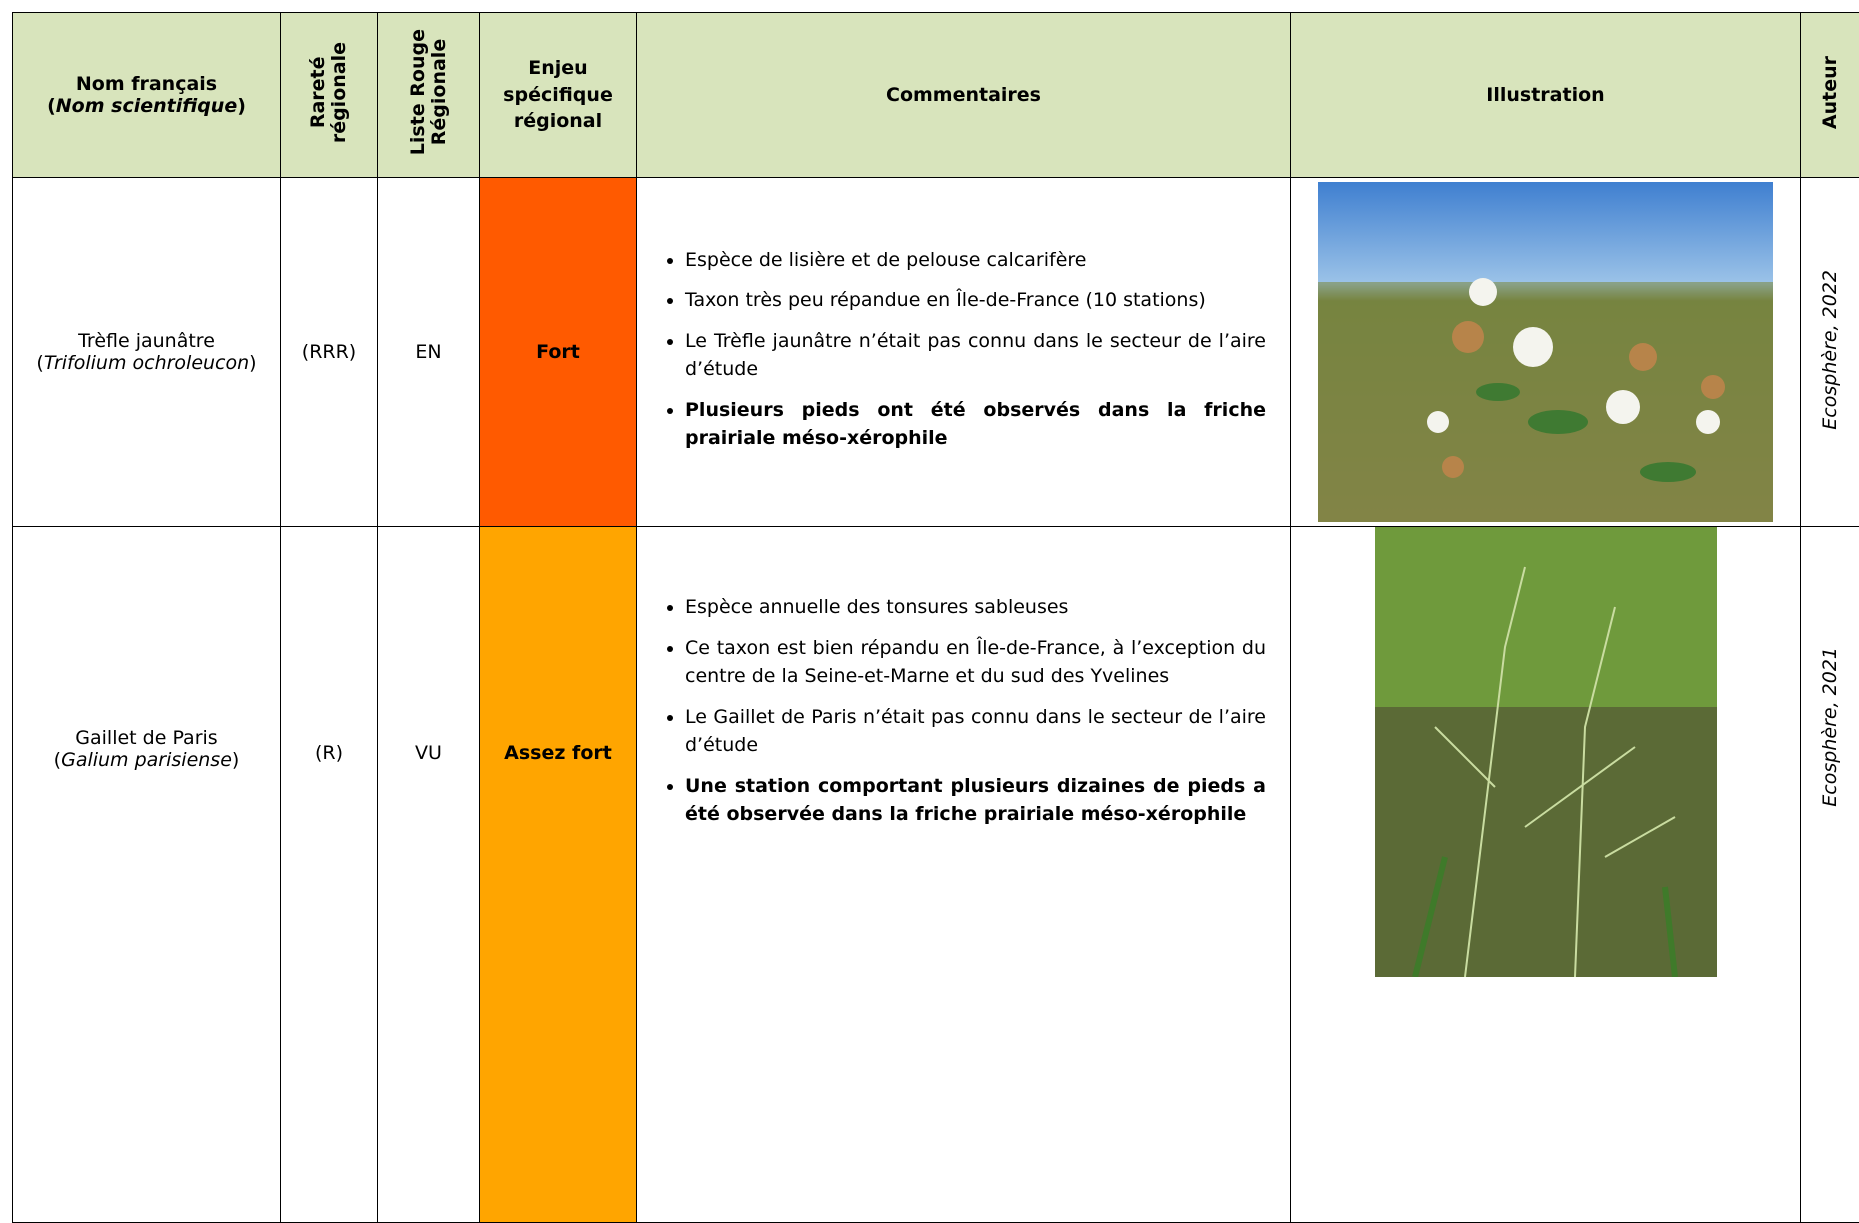  I want to click on cell-illustration, so click(1546, 352).